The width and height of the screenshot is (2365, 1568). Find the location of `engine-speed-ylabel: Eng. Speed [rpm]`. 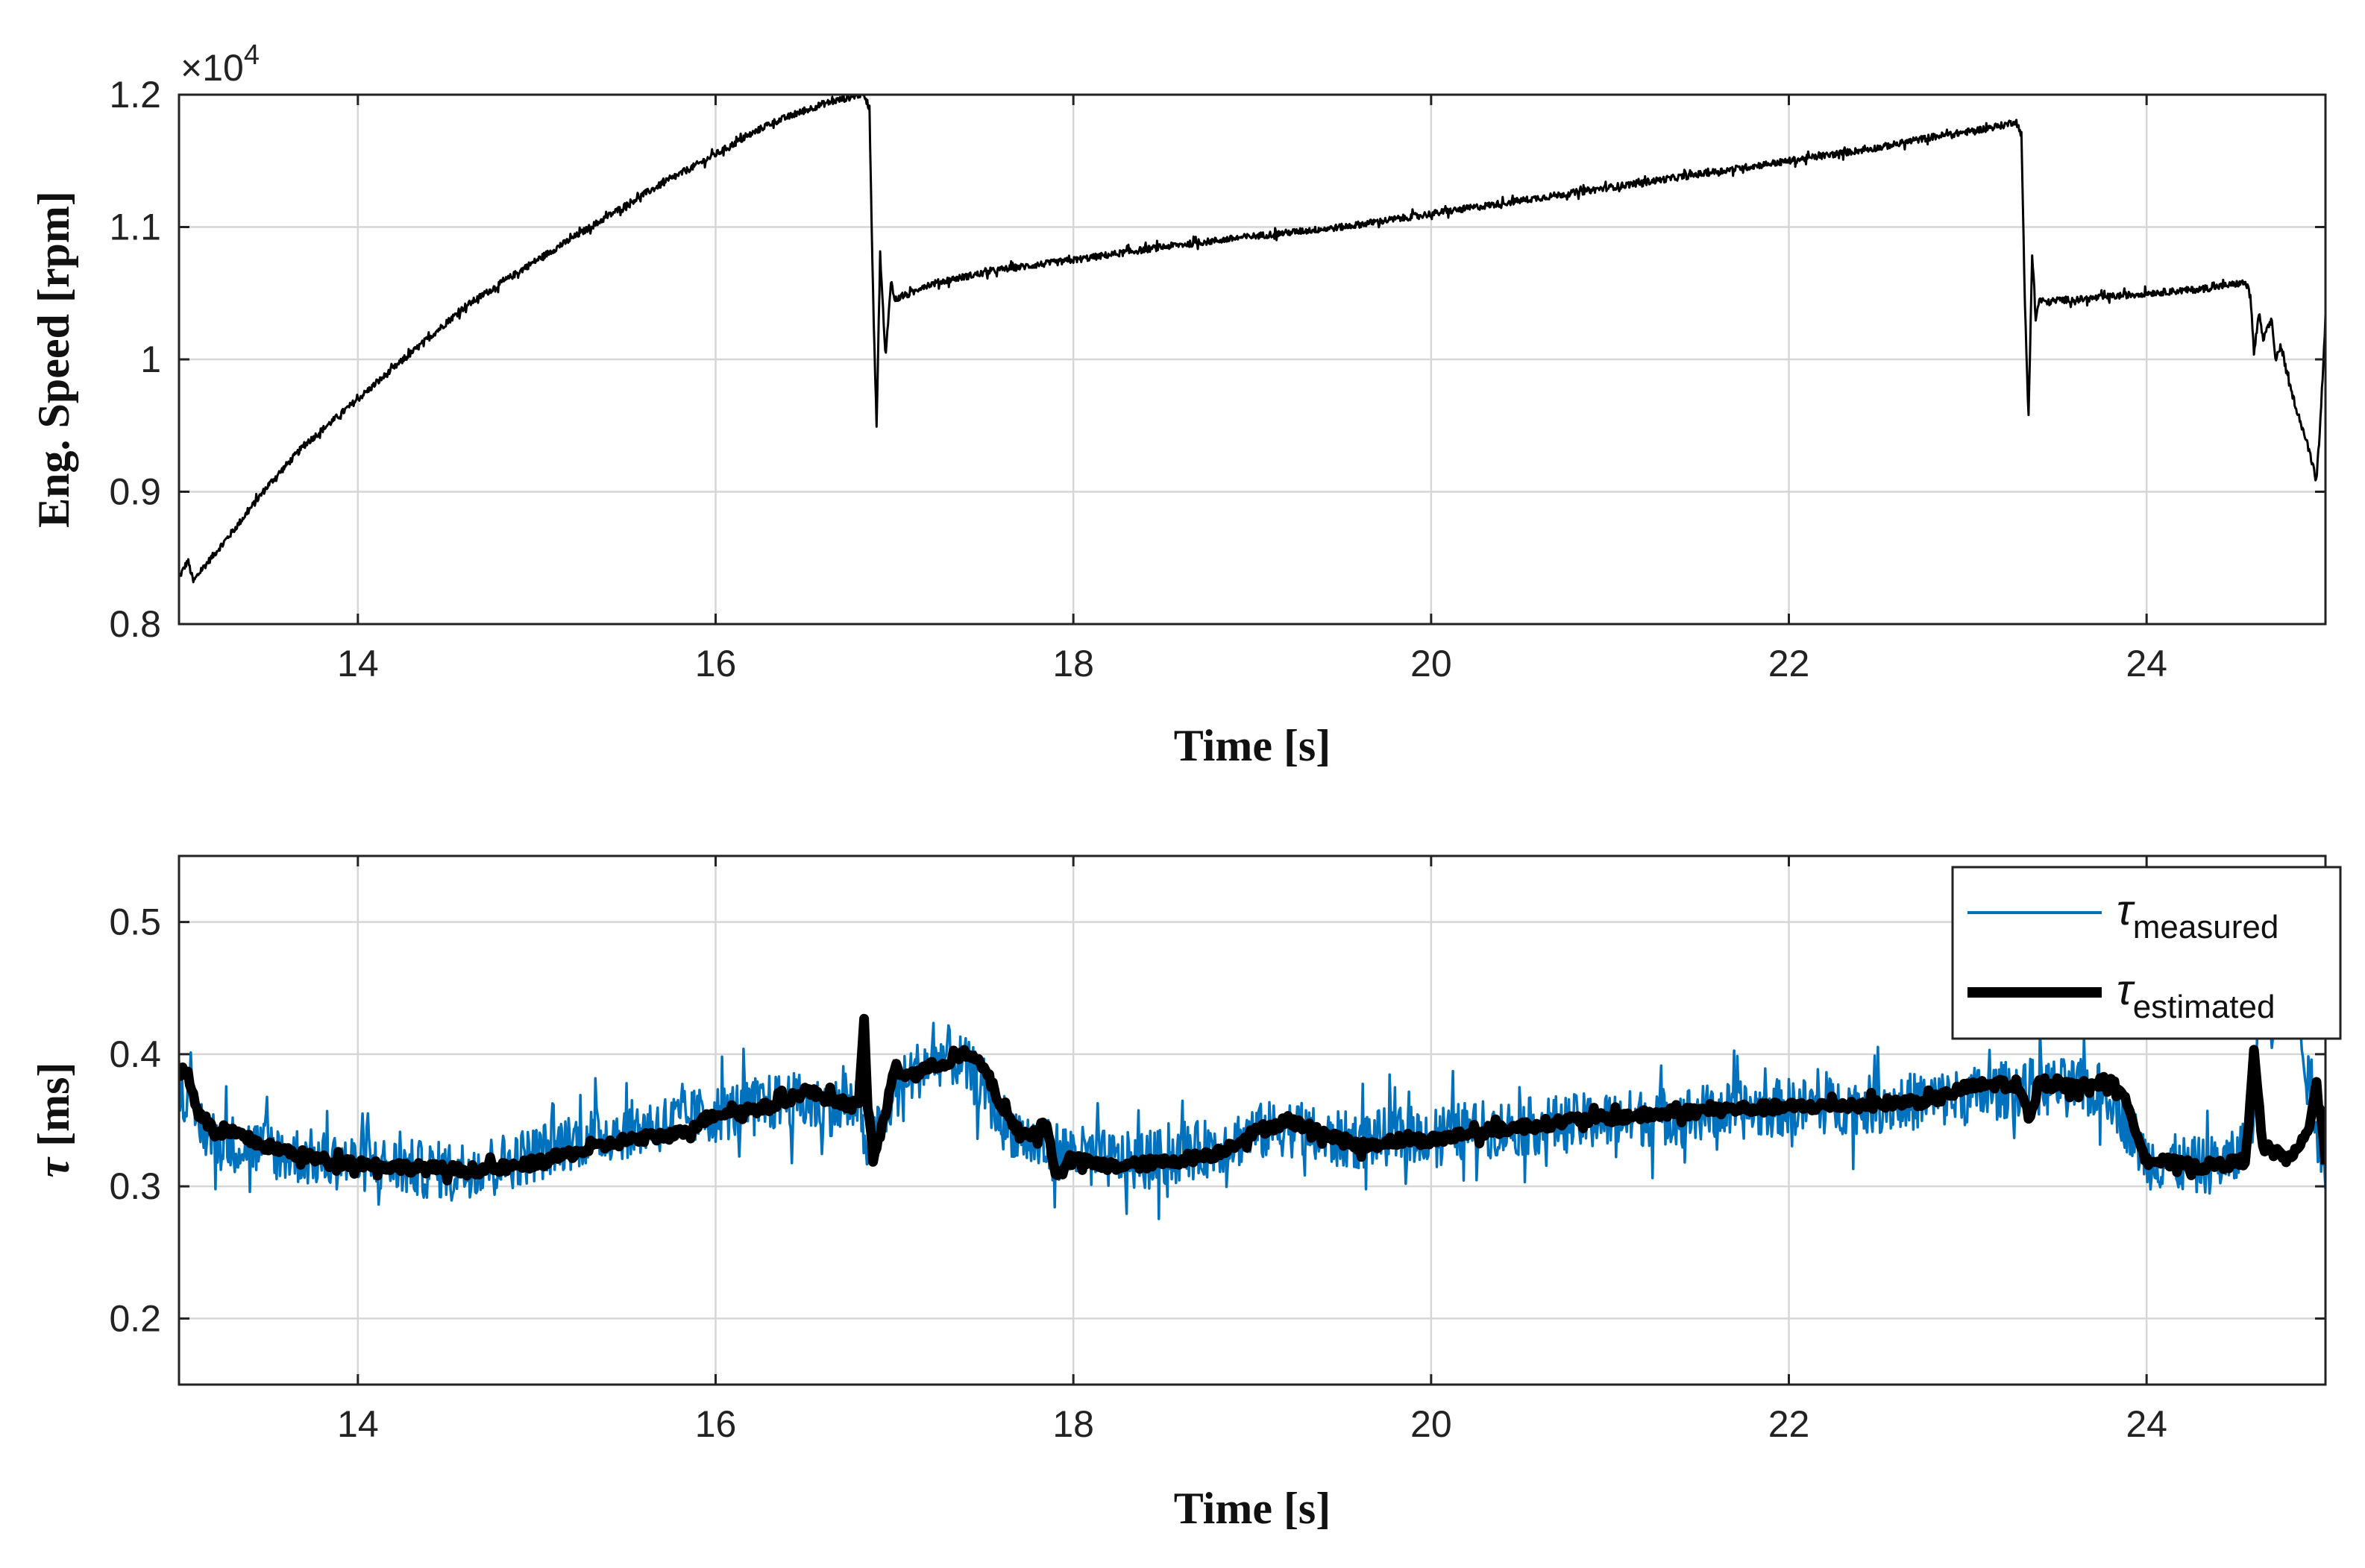

engine-speed-ylabel: Eng. Speed [rpm] is located at coordinates (53, 359).